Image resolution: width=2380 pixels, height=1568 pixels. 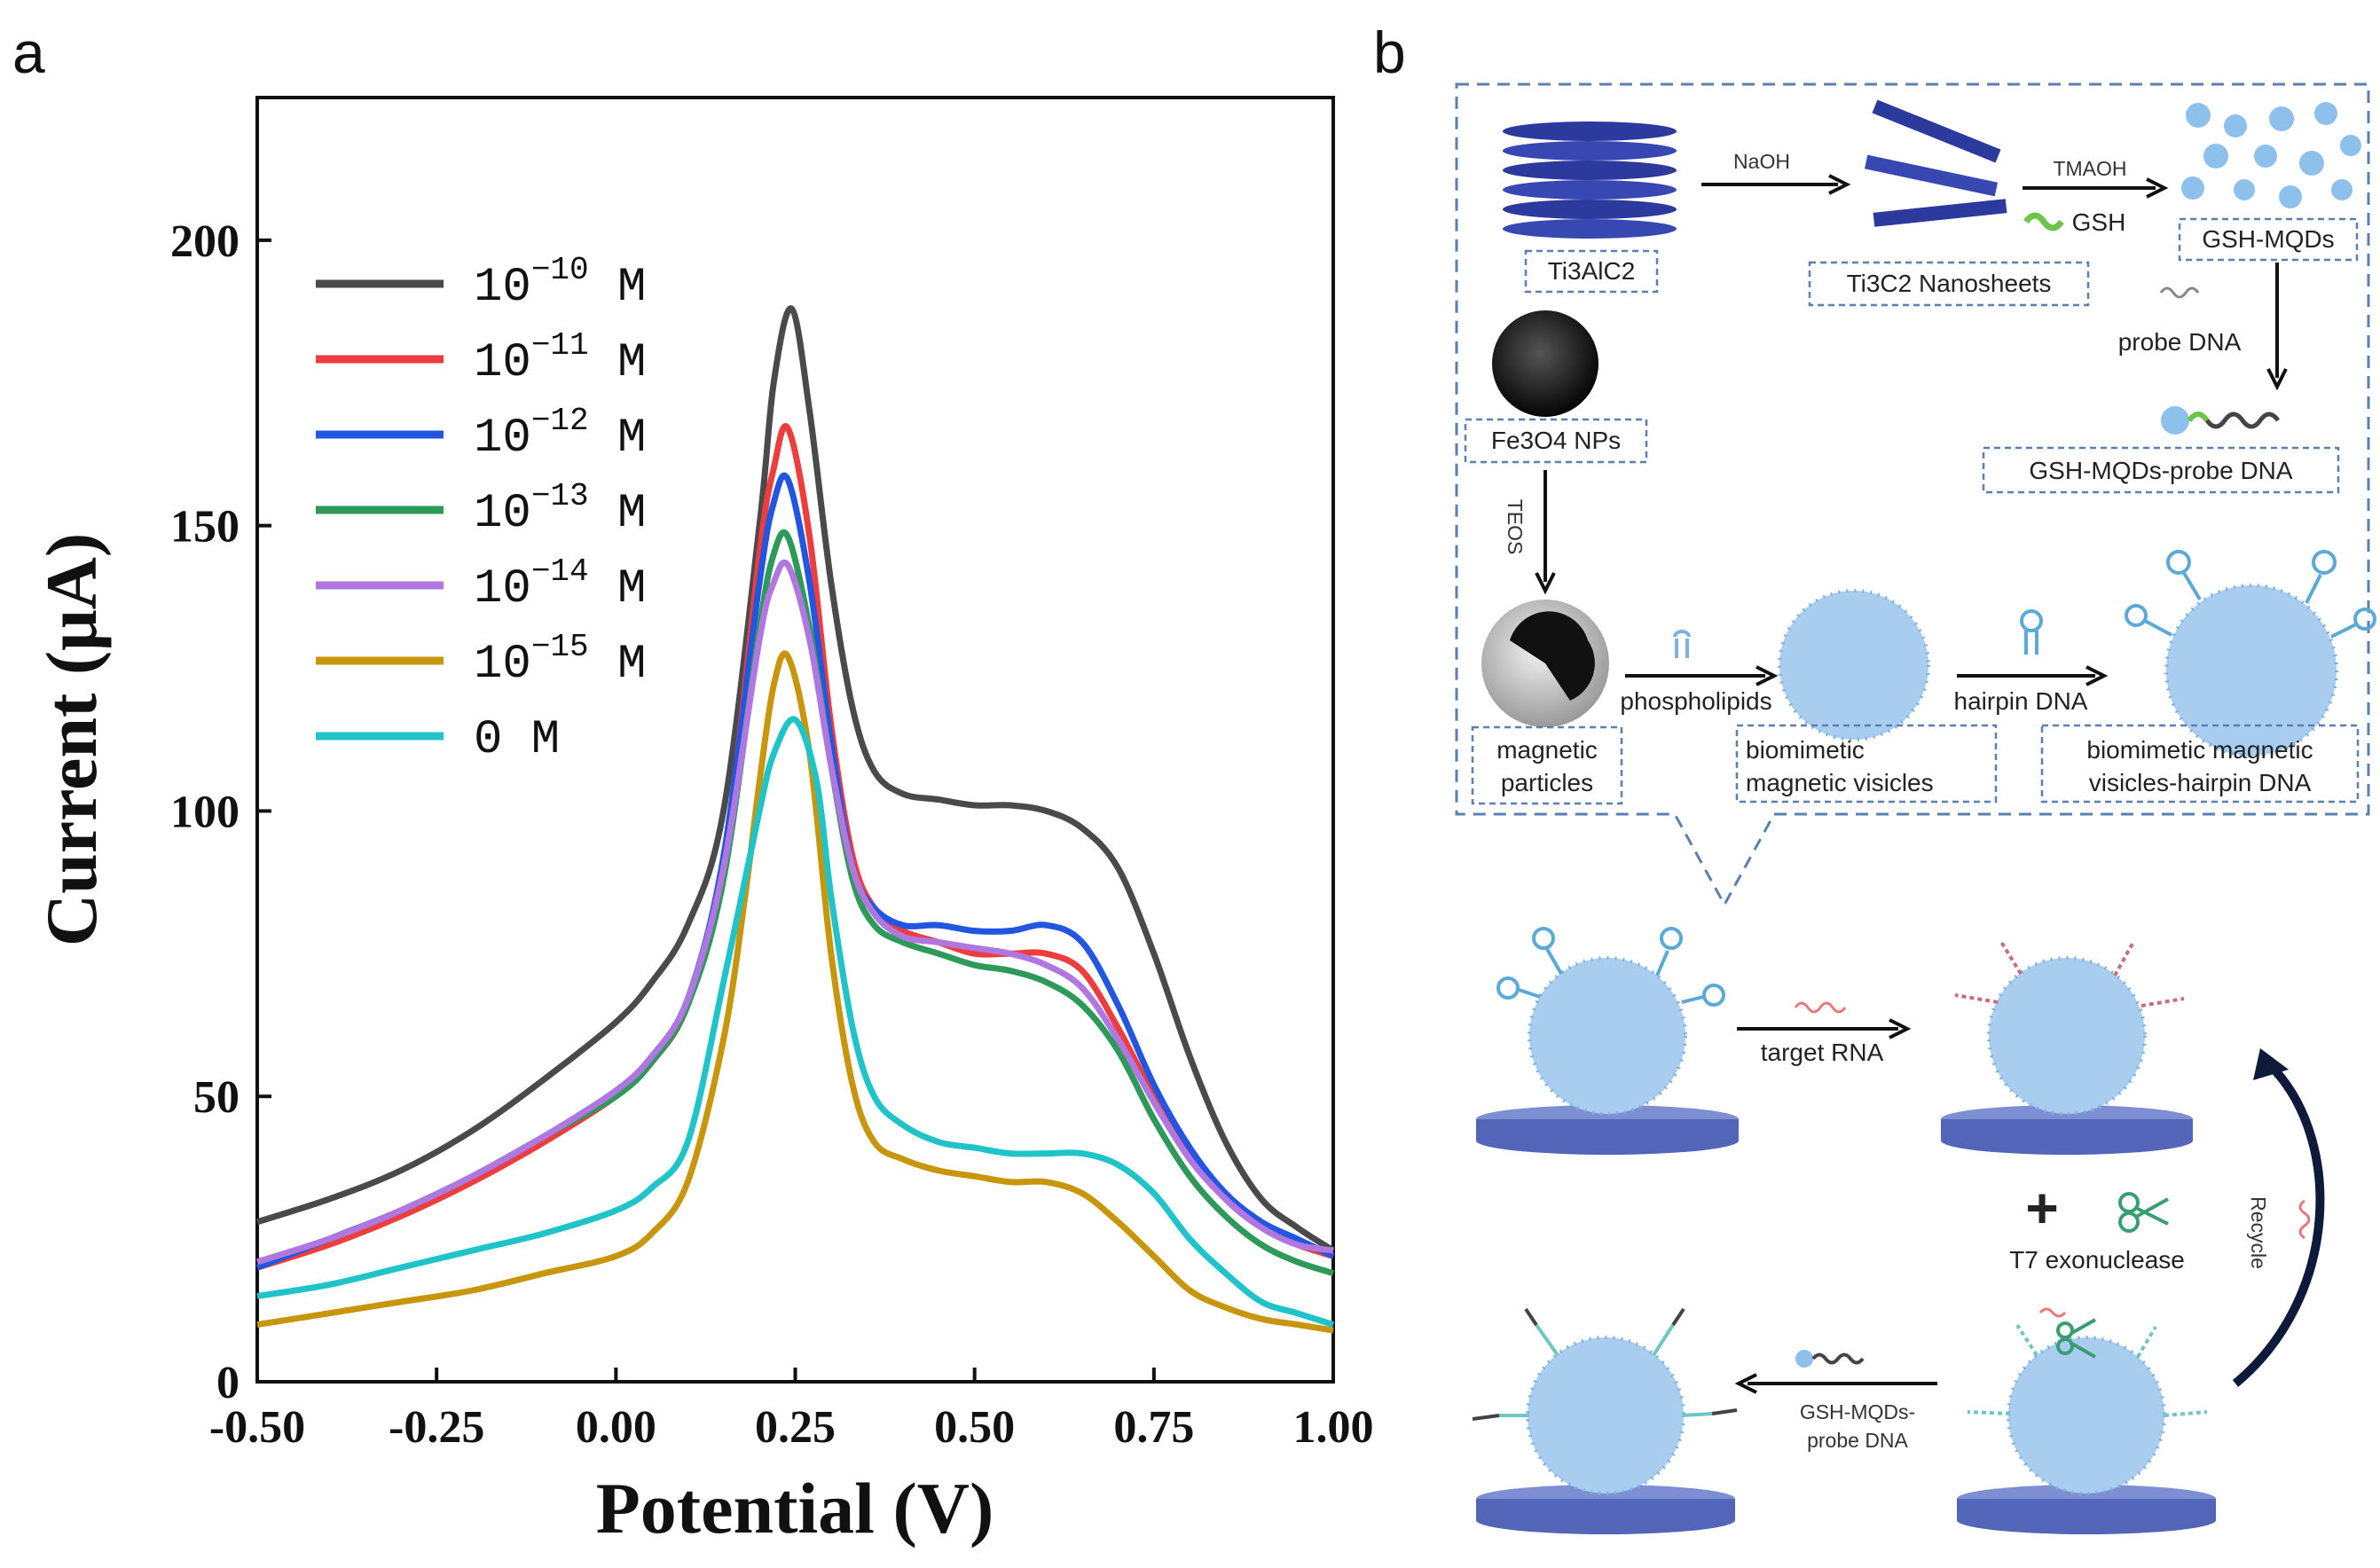 I want to click on plus-sign: +, so click(x=2041, y=1208).